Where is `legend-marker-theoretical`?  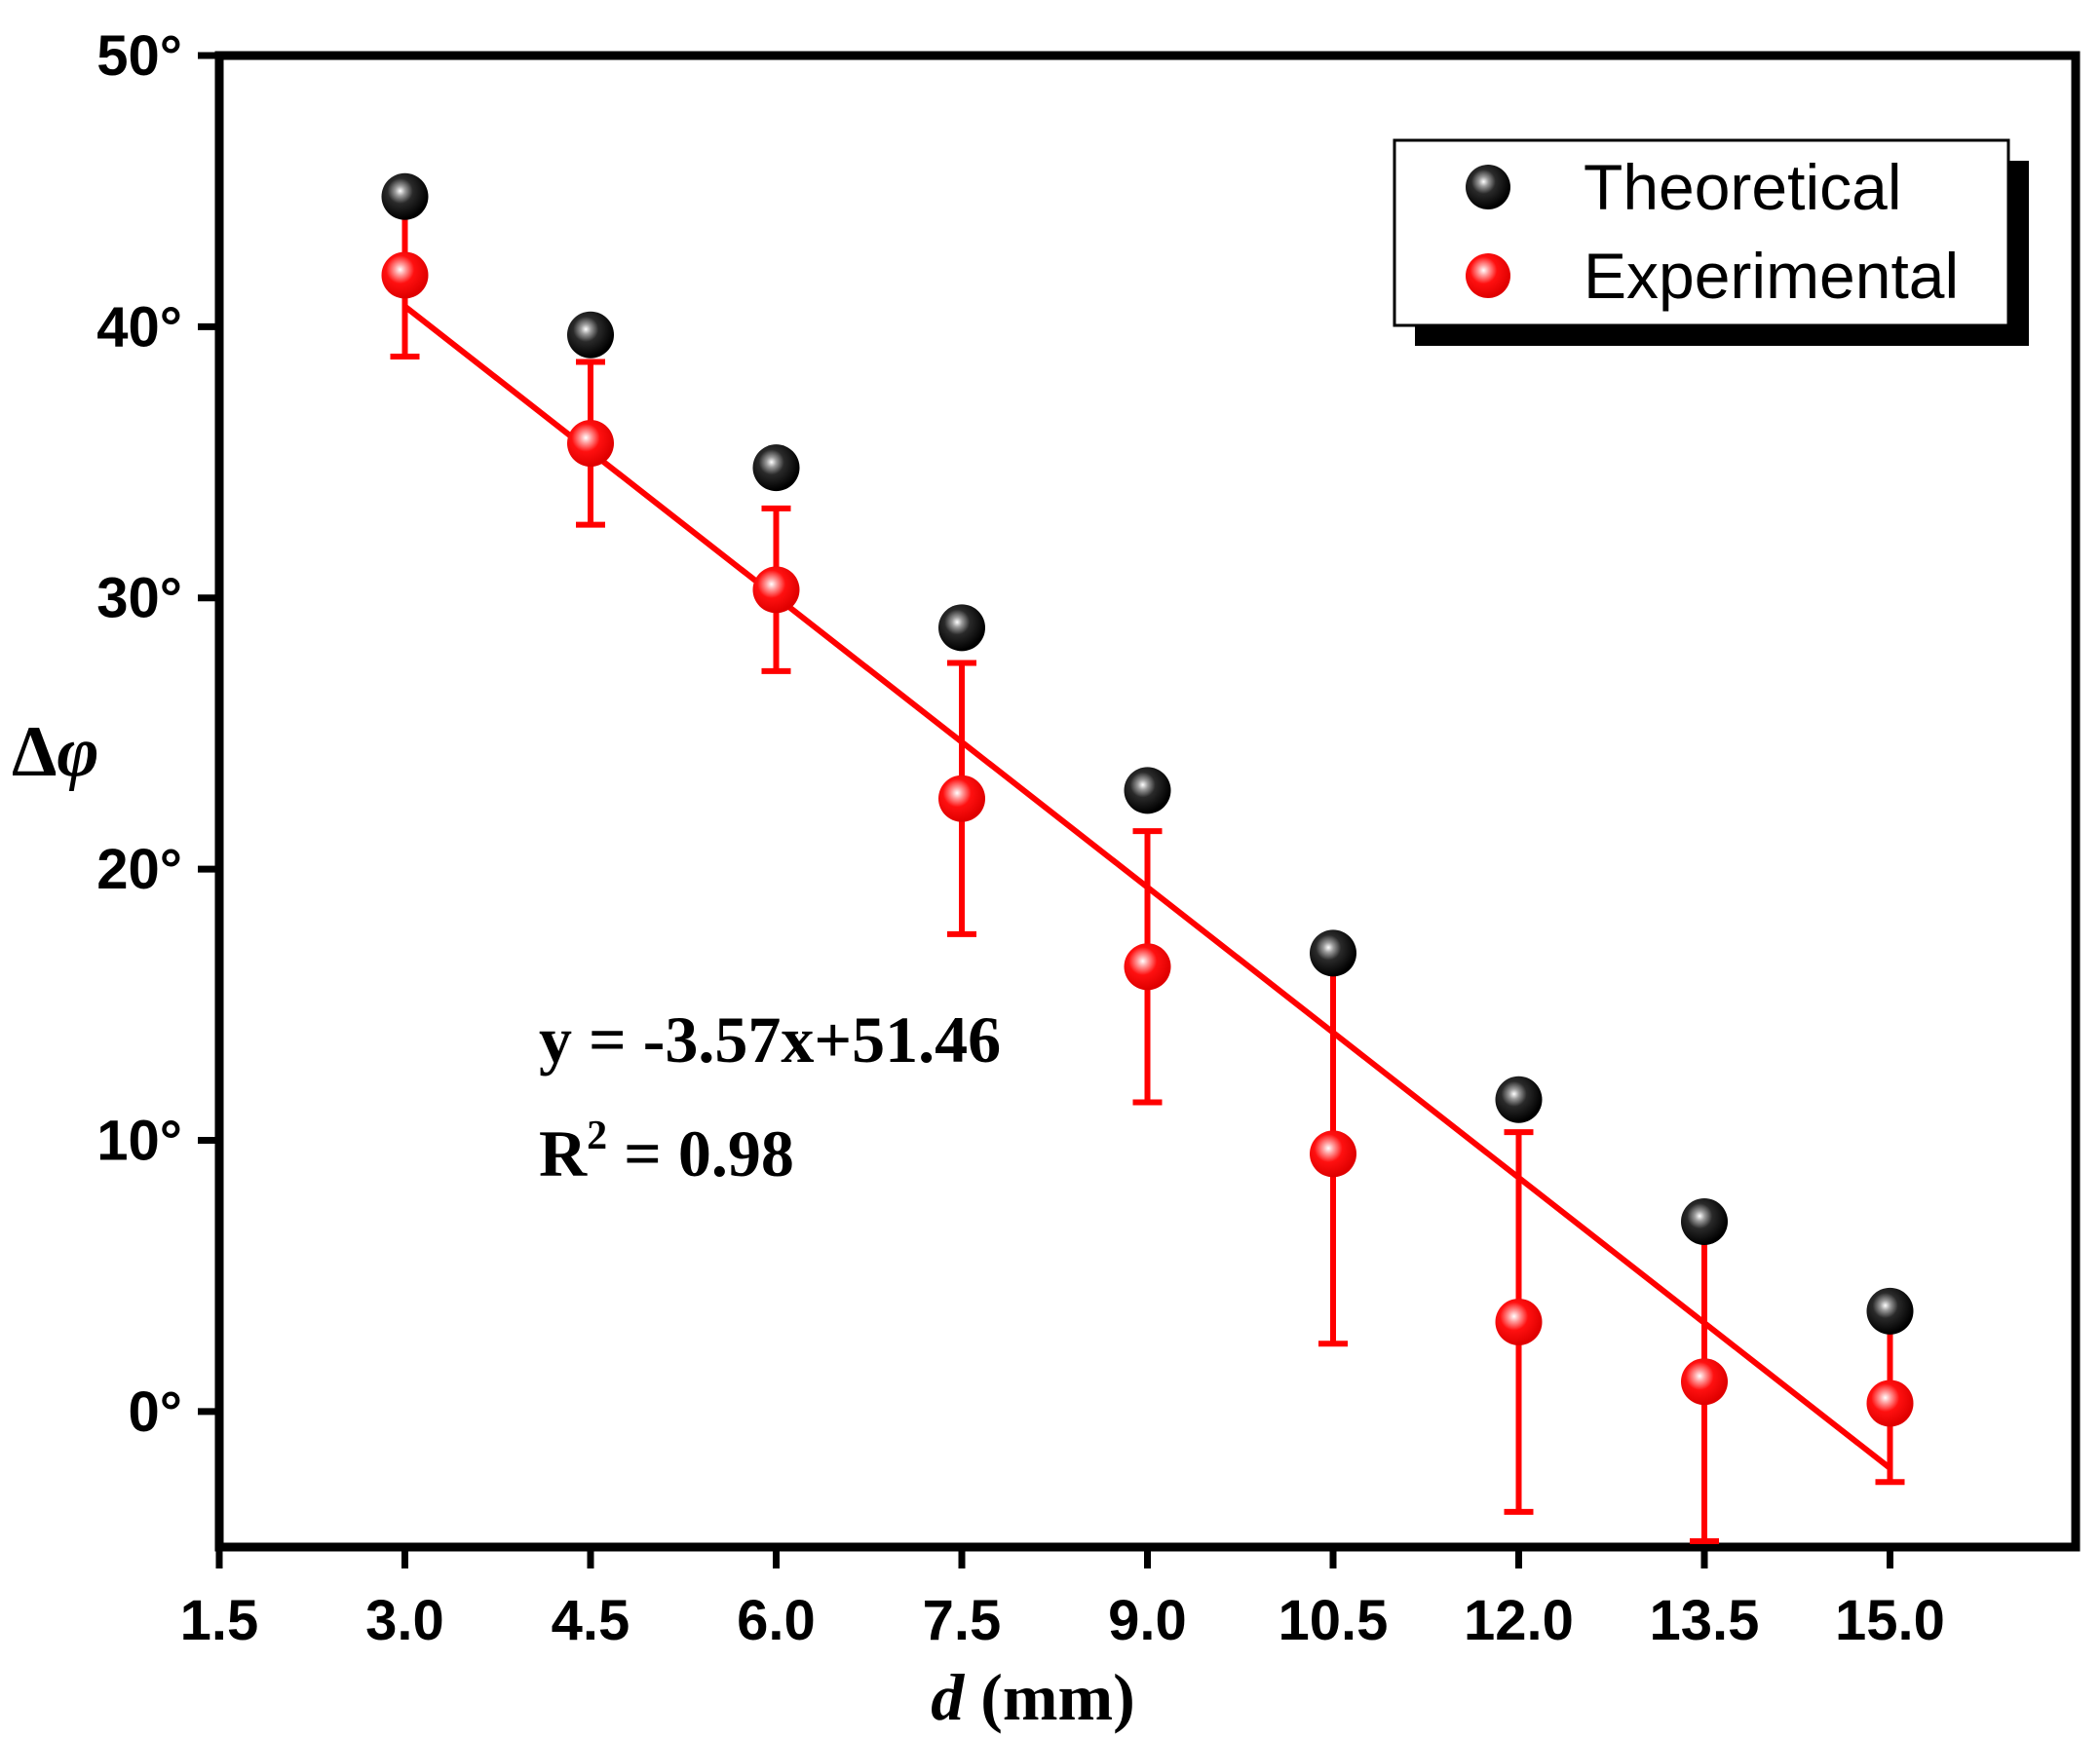 legend-marker-theoretical is located at coordinates (1488, 187).